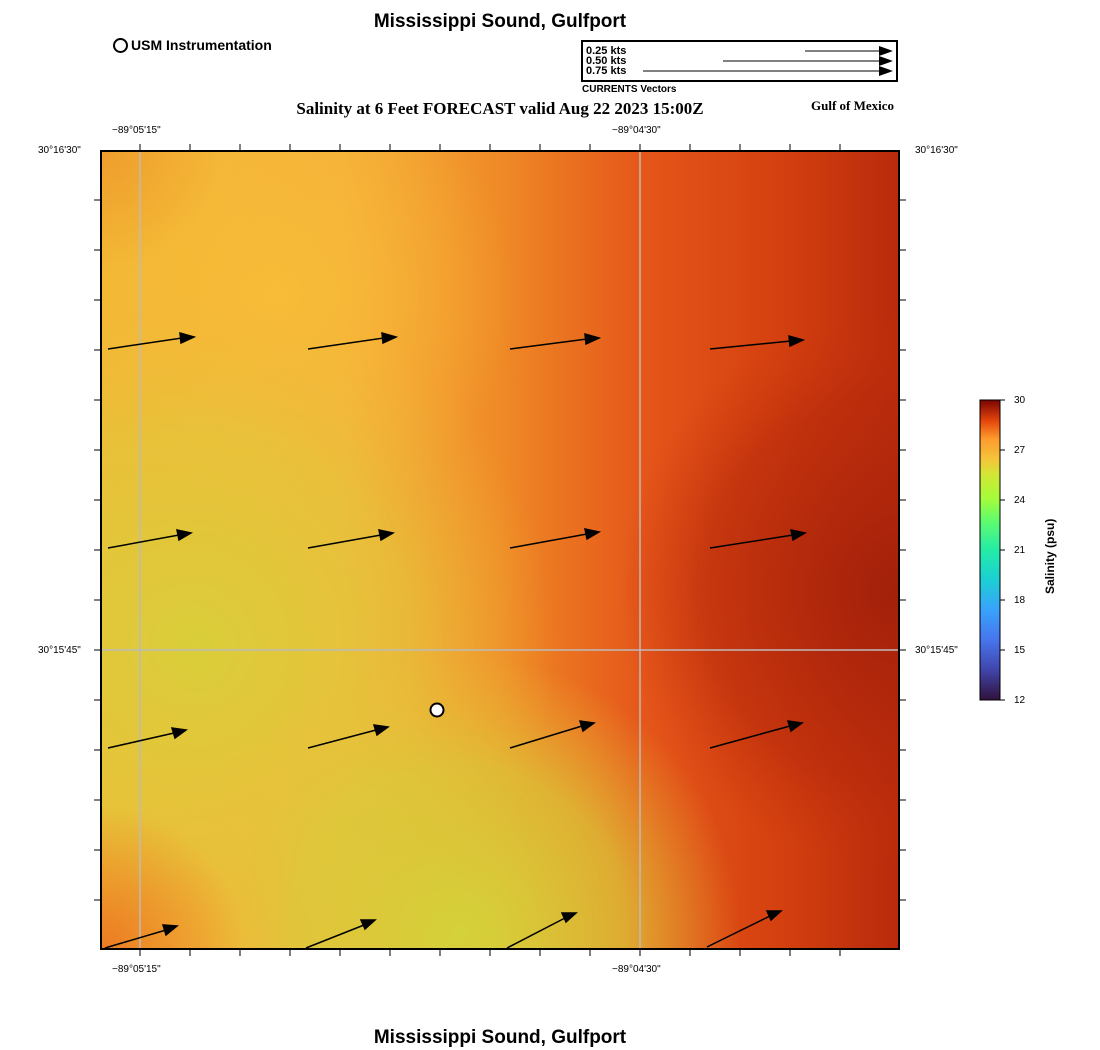 Image resolution: width=1100 pixels, height=1050 pixels. What do you see at coordinates (853, 105) in the screenshot?
I see `region-label: Gulf of Mexico` at bounding box center [853, 105].